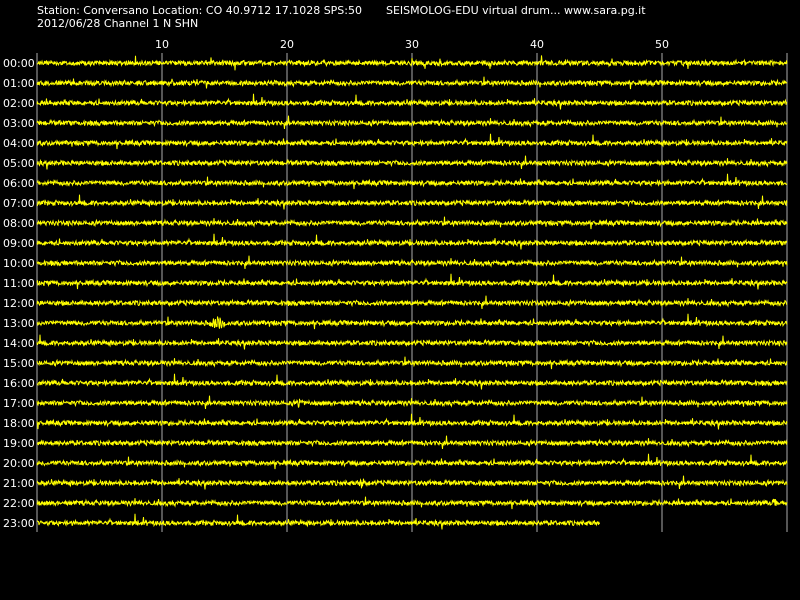 This screenshot has width=800, height=600. Describe the element at coordinates (19, 163) in the screenshot. I see `hour-label: 05:00` at that location.